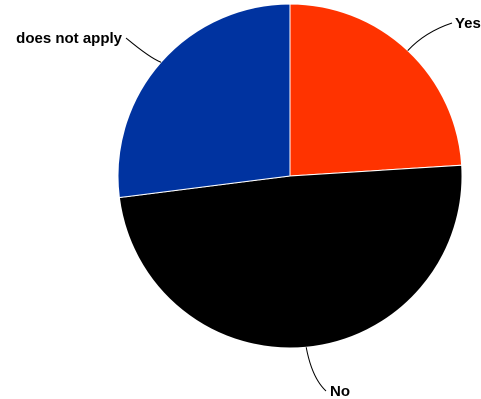 This screenshot has height=399, width=481. What do you see at coordinates (143, 50) in the screenshot?
I see `leader-line-does-not-apply` at bounding box center [143, 50].